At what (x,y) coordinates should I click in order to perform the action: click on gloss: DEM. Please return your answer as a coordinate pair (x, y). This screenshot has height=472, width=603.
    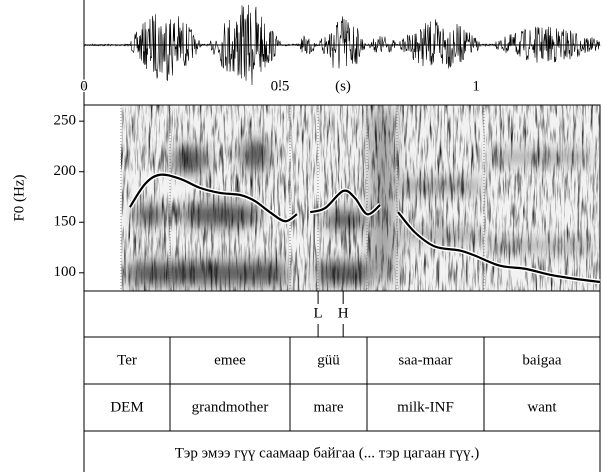
    Looking at the image, I should click on (126, 407).